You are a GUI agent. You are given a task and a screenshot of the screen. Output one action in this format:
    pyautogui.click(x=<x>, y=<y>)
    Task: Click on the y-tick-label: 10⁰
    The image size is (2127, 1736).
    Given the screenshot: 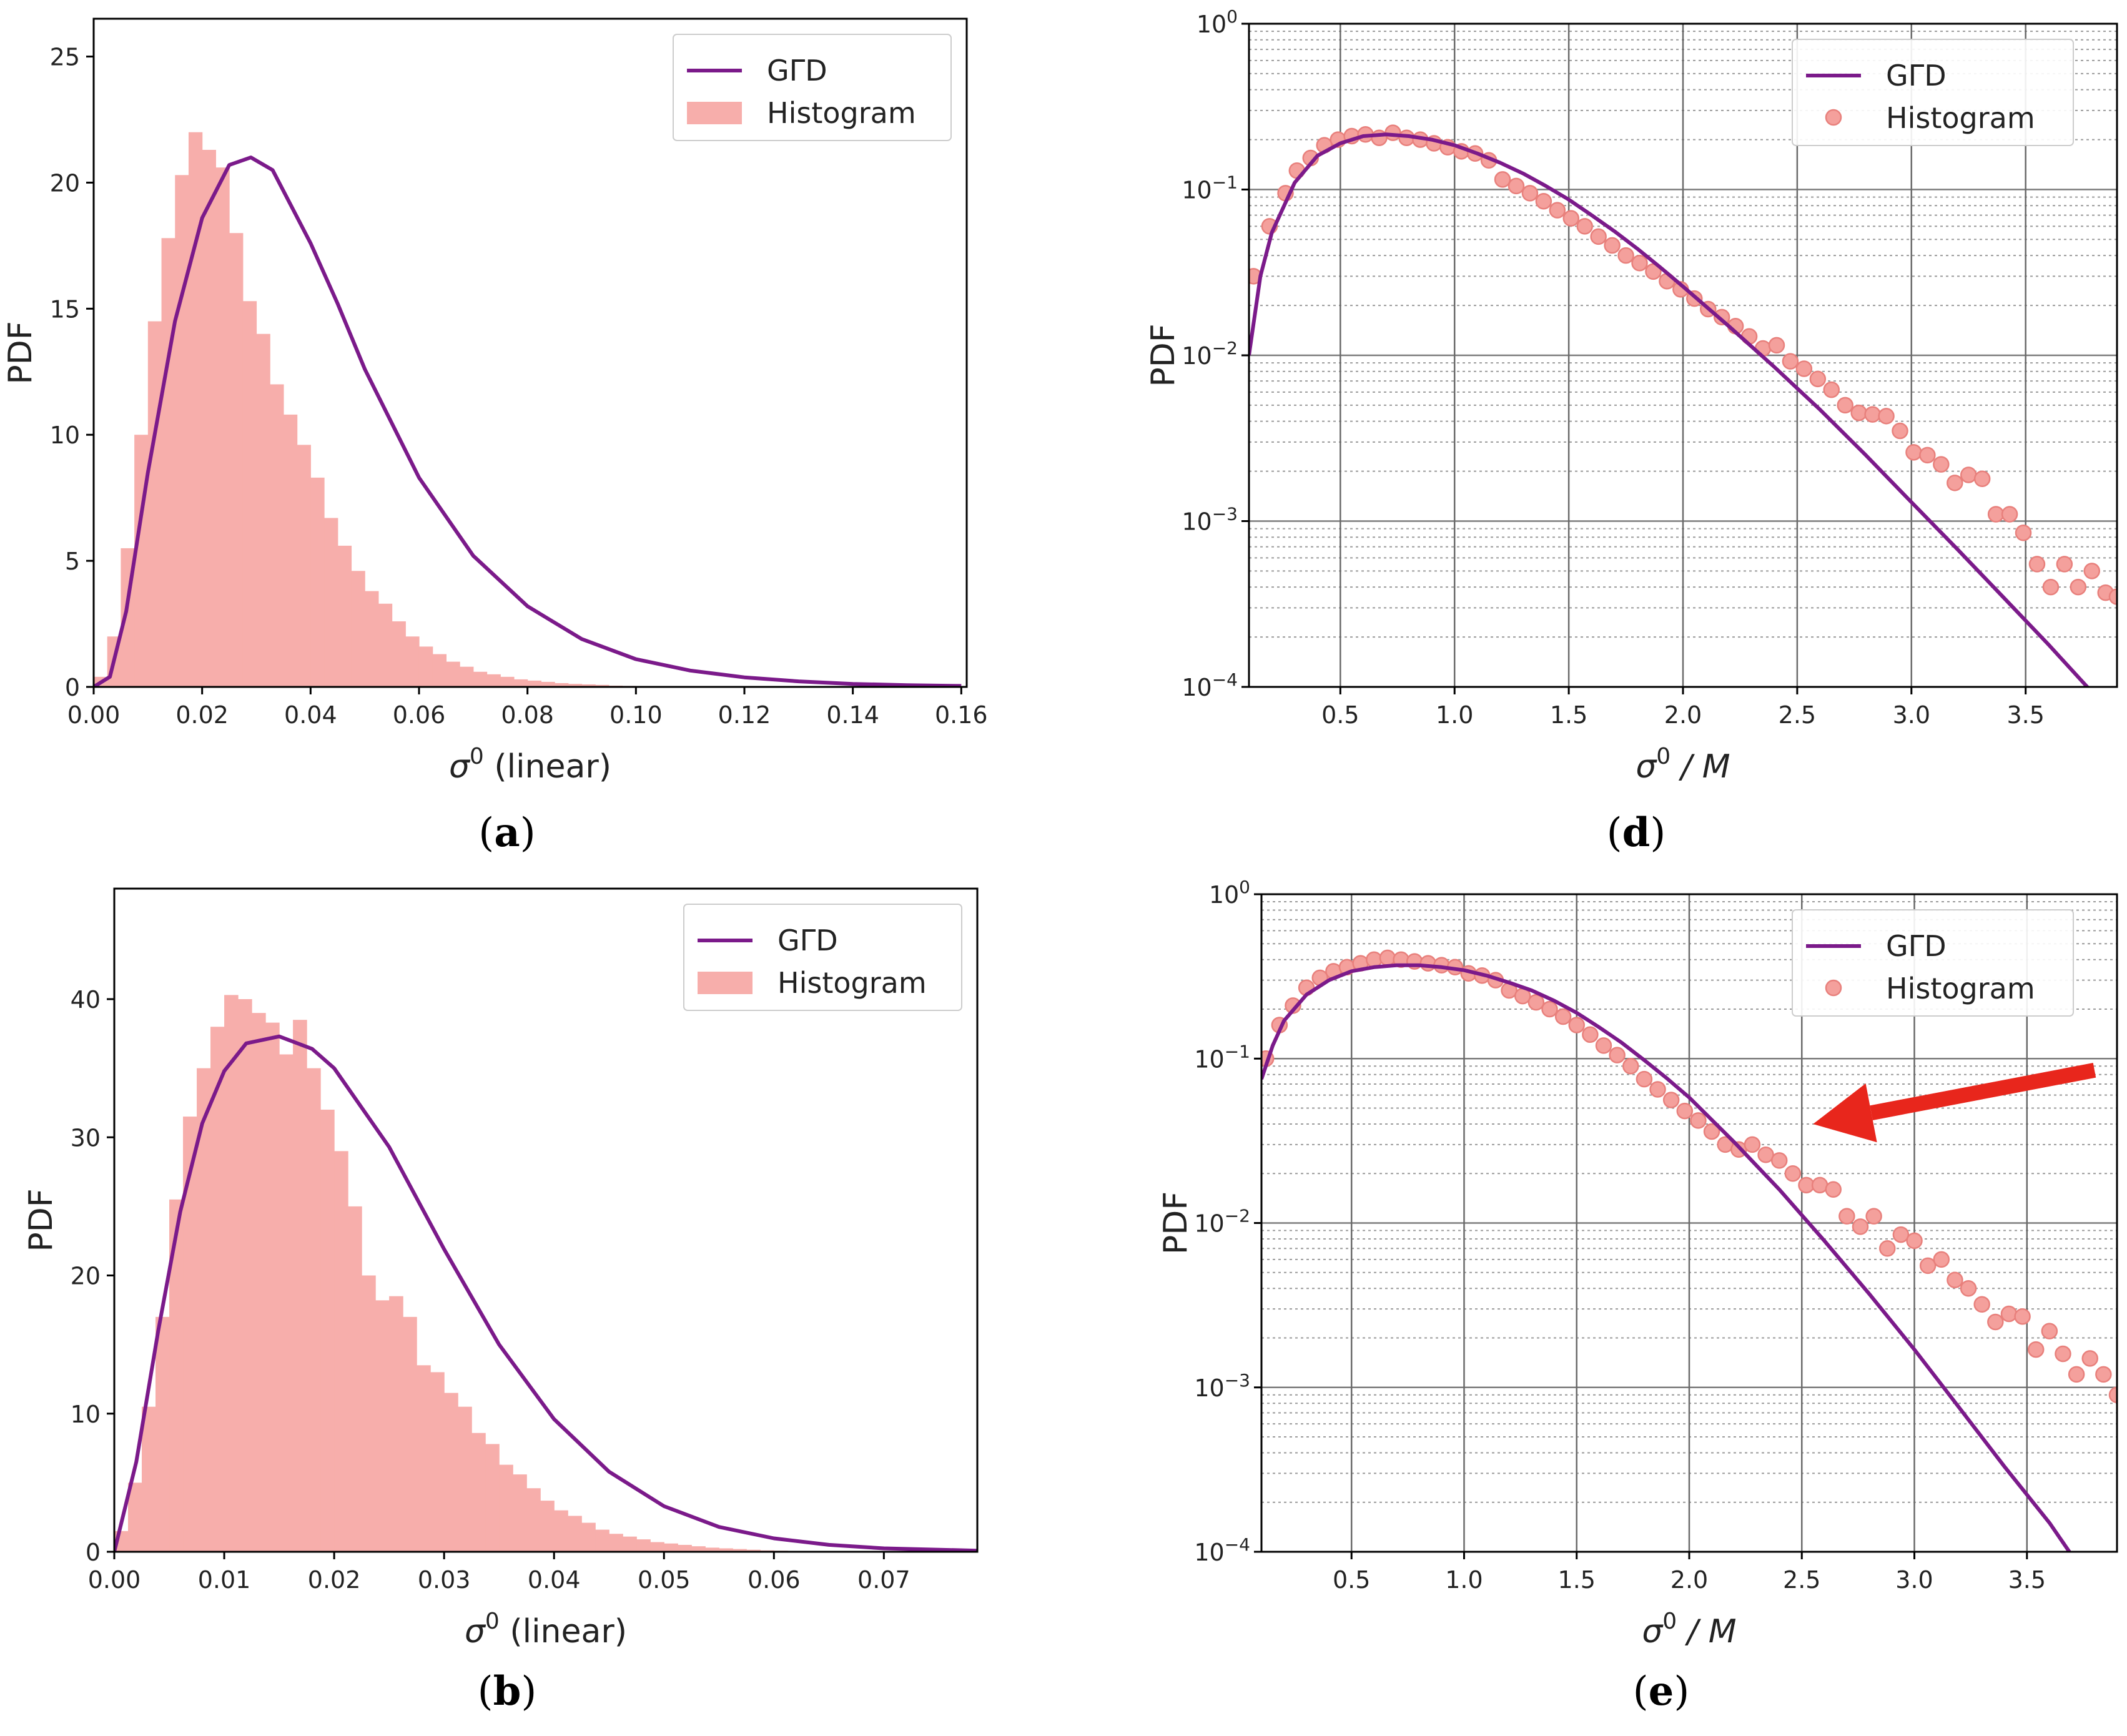 What is the action you would take?
    pyautogui.click(x=1217, y=22)
    